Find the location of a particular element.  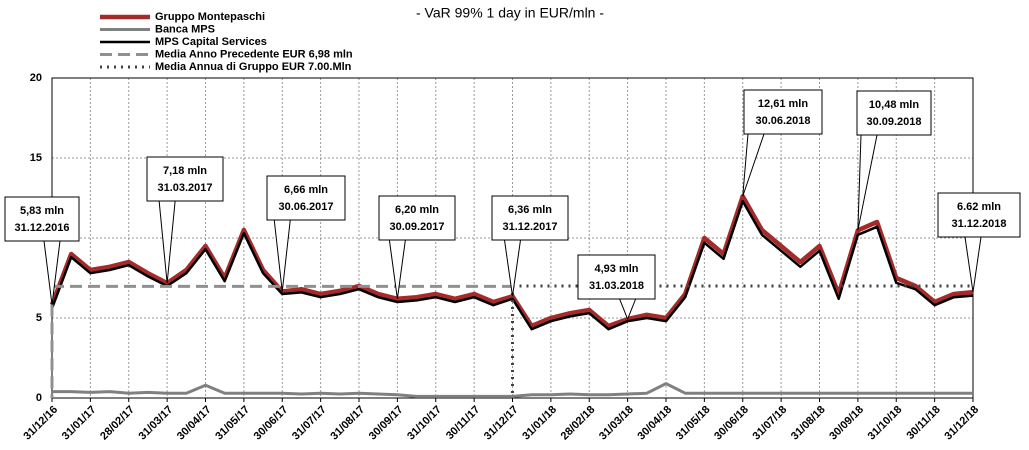

x-tick-label: 30/11/18 is located at coordinates (923, 423).